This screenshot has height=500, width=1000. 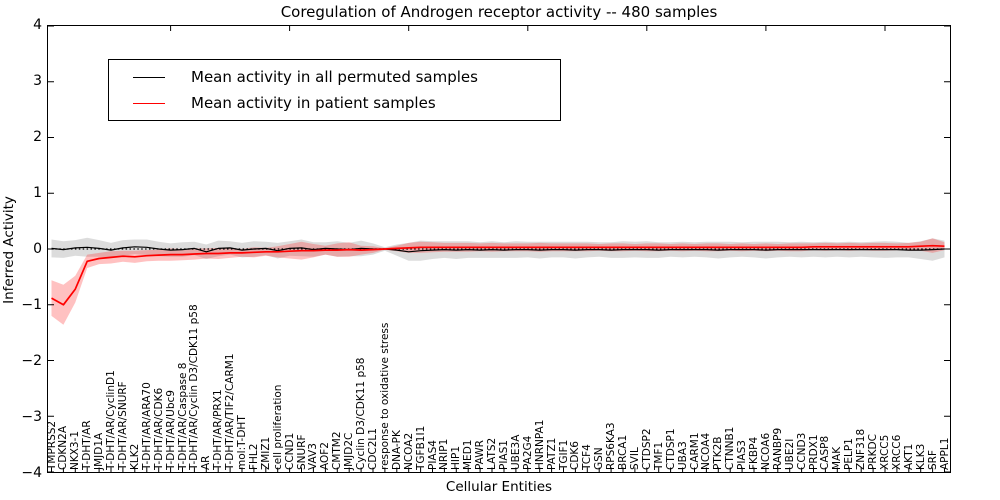 What do you see at coordinates (265, 453) in the screenshot?
I see `x-tick-label: ZMIZ1` at bounding box center [265, 453].